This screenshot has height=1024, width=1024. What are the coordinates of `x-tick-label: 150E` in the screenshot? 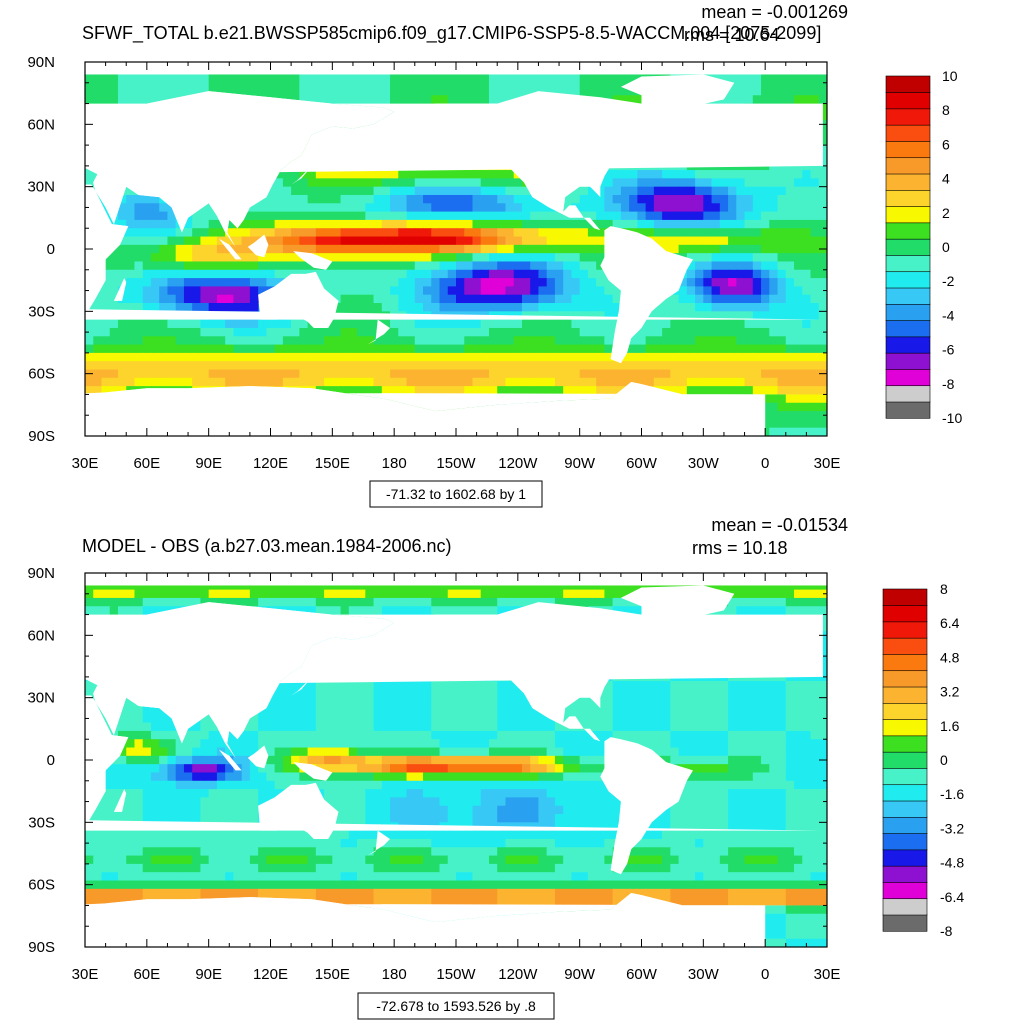 It's located at (332, 463).